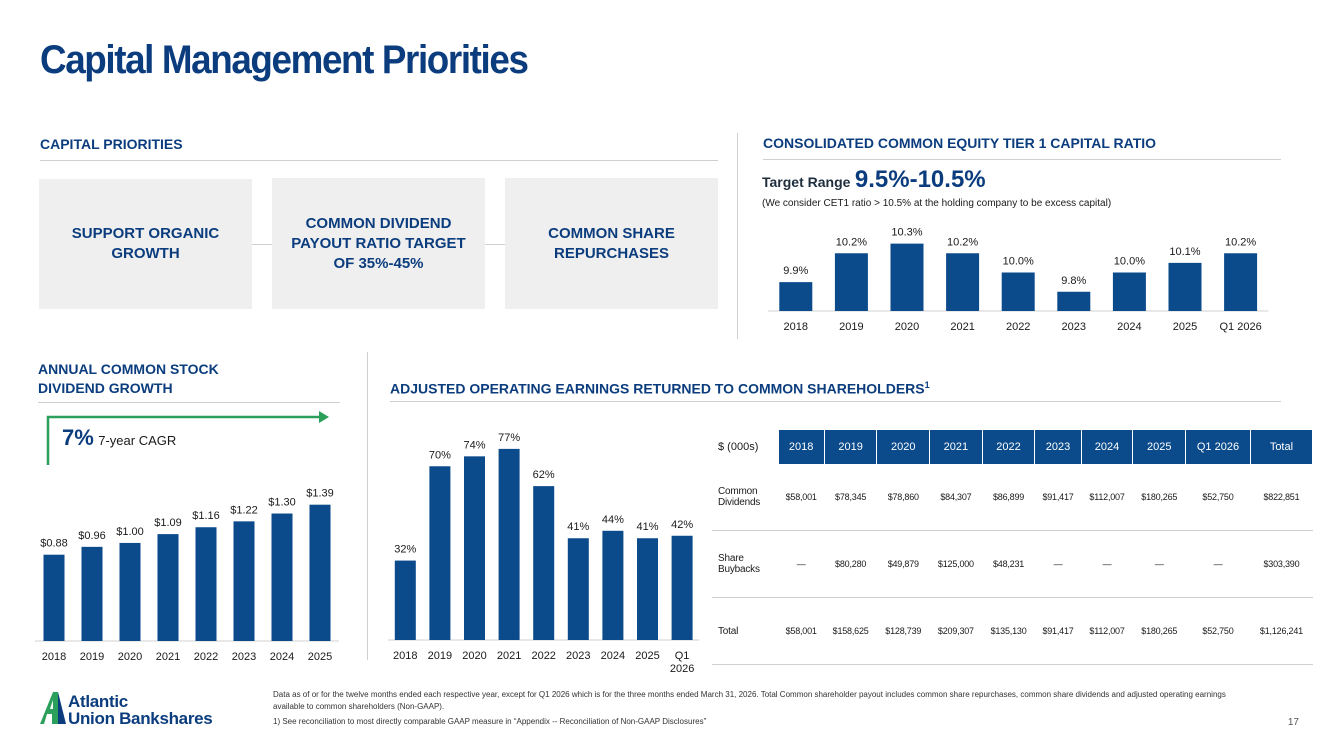  What do you see at coordinates (440, 455) in the screenshot?
I see `bar-value-label: 70%` at bounding box center [440, 455].